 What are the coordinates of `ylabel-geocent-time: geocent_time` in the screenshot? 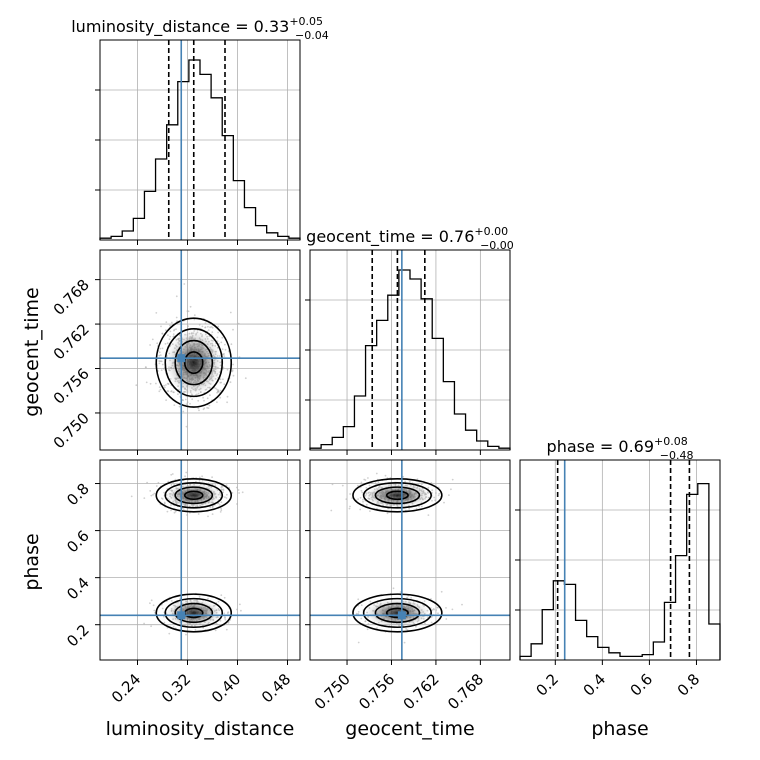 It's located at (32, 351).